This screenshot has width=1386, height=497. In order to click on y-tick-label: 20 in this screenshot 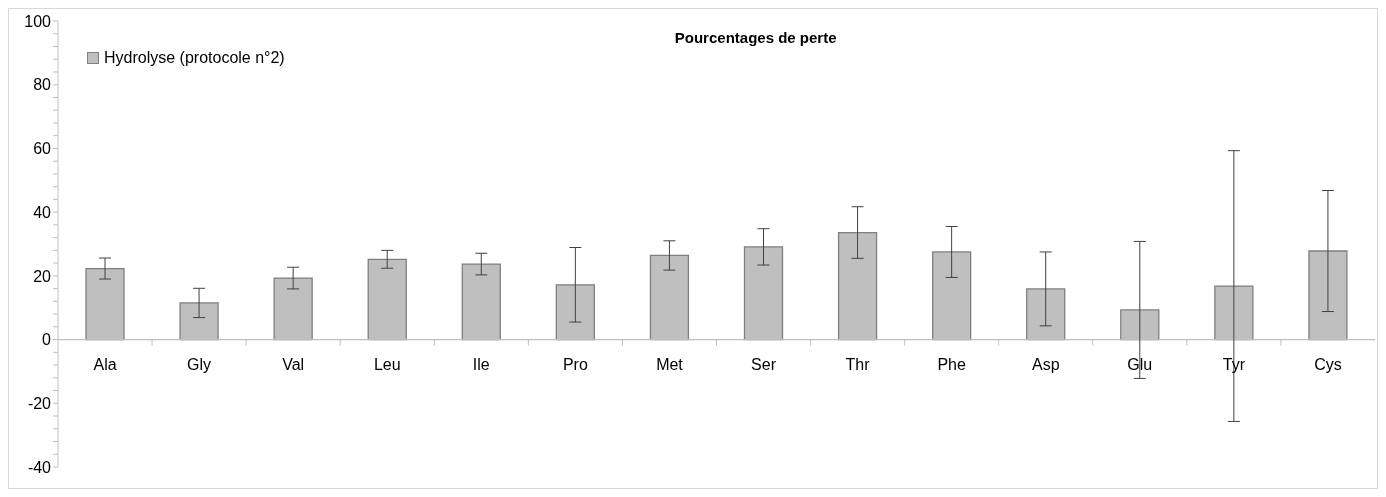, I will do `click(42, 276)`.